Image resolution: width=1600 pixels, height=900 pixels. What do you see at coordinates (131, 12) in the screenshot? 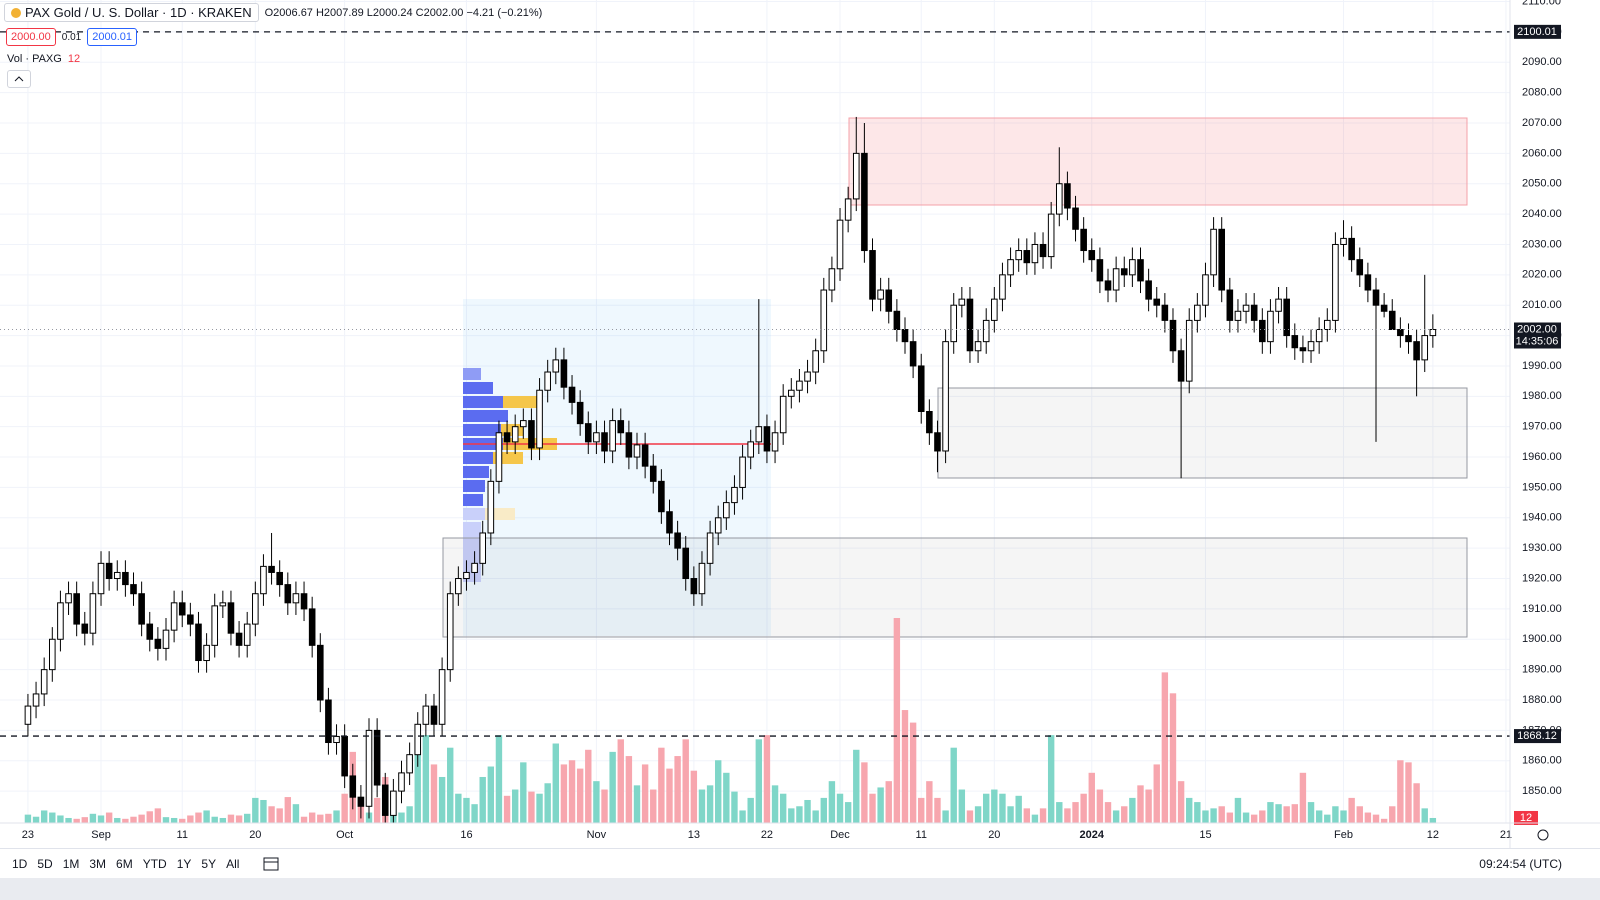
I see `symbol-title: PAX Gold / U. S. Dollar · 1D · KRAKEN` at bounding box center [131, 12].